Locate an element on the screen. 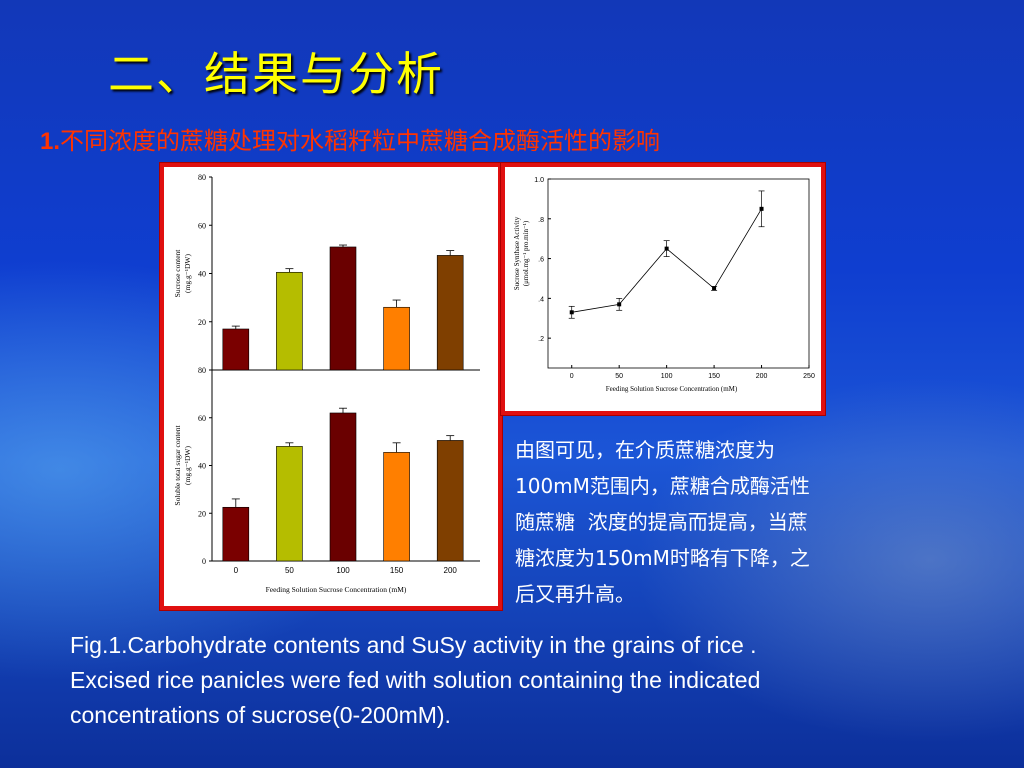  y-axis-unit: (μmol.mg⁻¹ pro.min⁻¹) is located at coordinates (526, 253).